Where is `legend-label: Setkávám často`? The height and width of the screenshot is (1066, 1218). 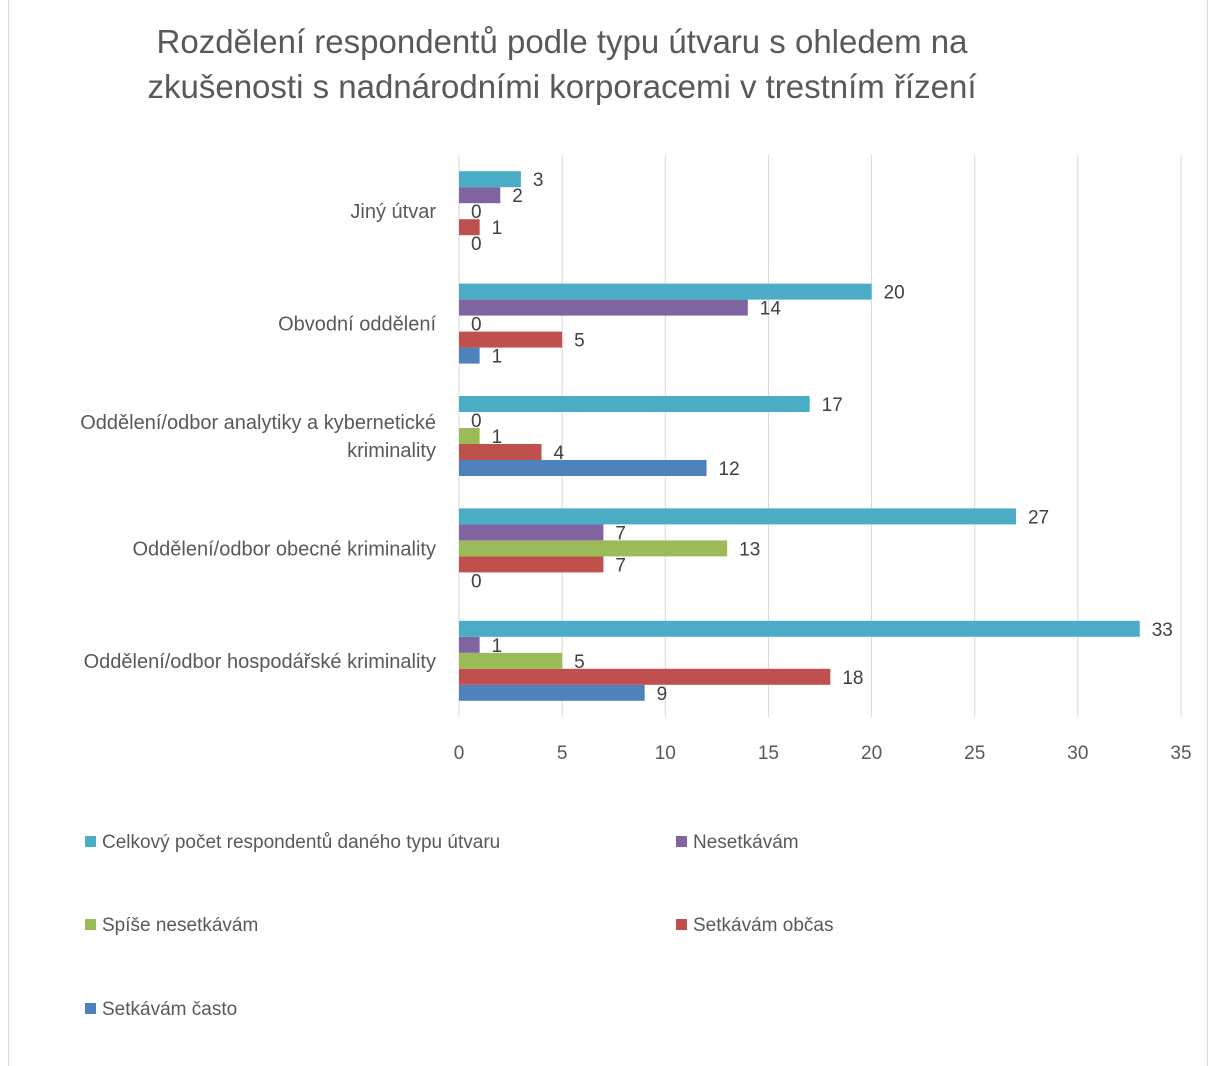 legend-label: Setkávám často is located at coordinates (169, 1009).